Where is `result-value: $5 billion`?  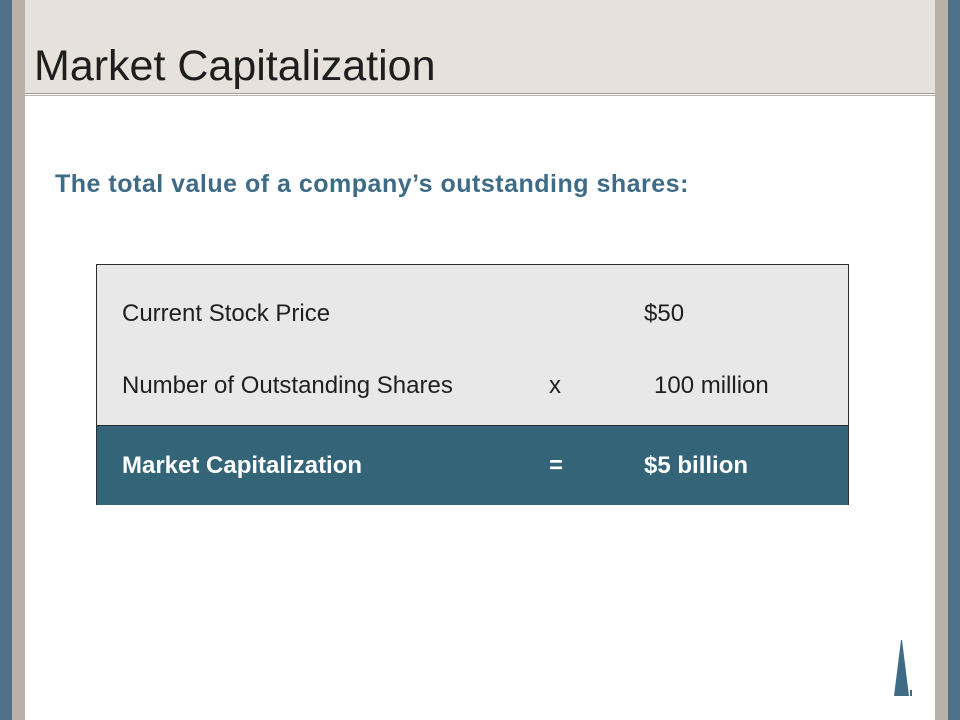
result-value: $5 billion is located at coordinates (696, 465).